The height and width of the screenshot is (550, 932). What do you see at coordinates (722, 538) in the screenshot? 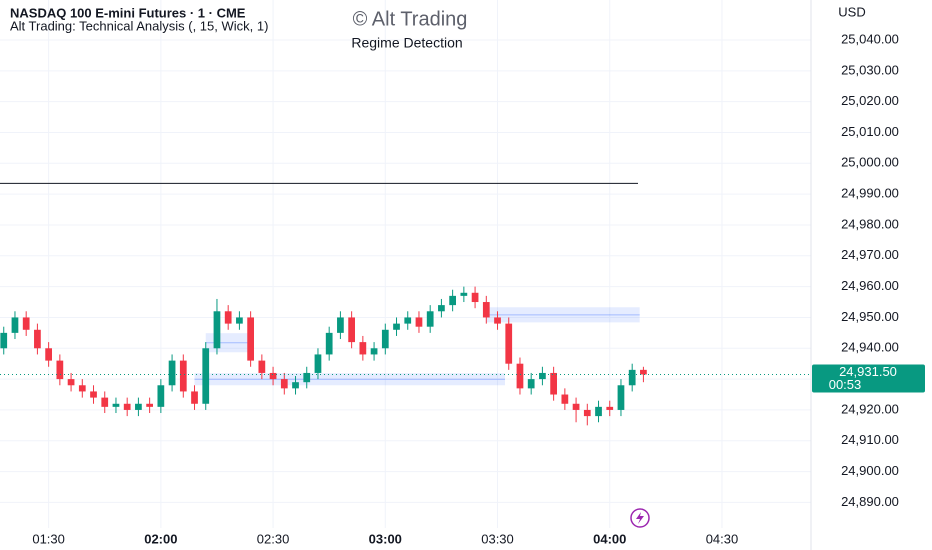
I see `x-tick-label: 04:30` at bounding box center [722, 538].